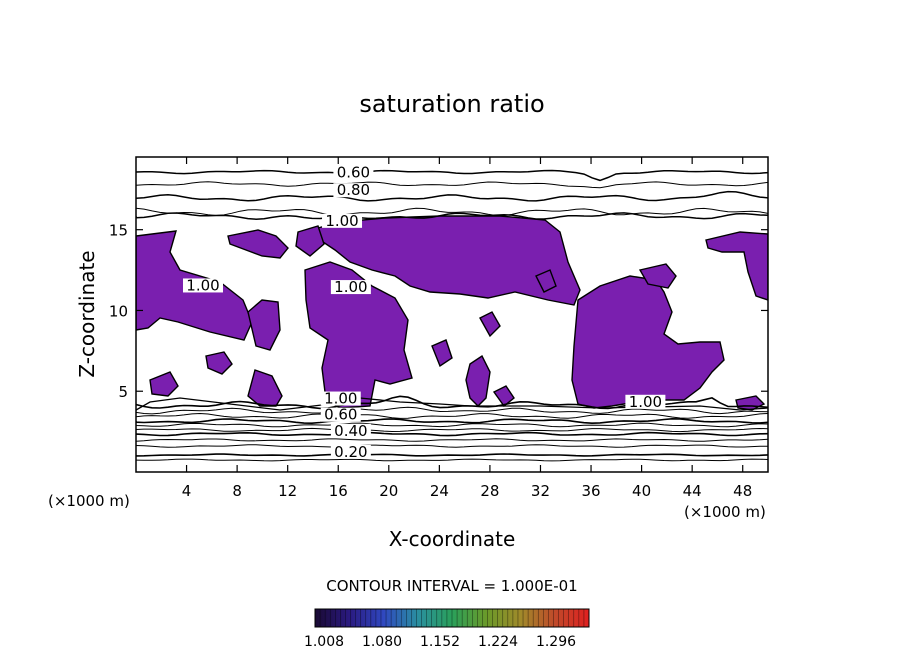  I want to click on contour-label: 0.40, so click(350, 431).